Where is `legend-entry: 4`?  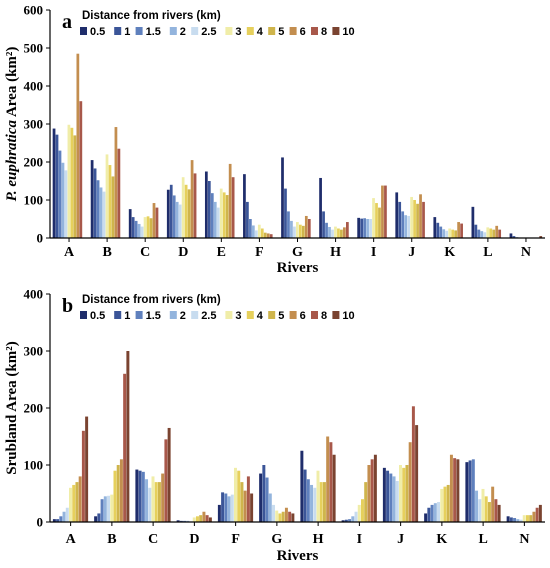
legend-entry: 4 is located at coordinates (260, 316).